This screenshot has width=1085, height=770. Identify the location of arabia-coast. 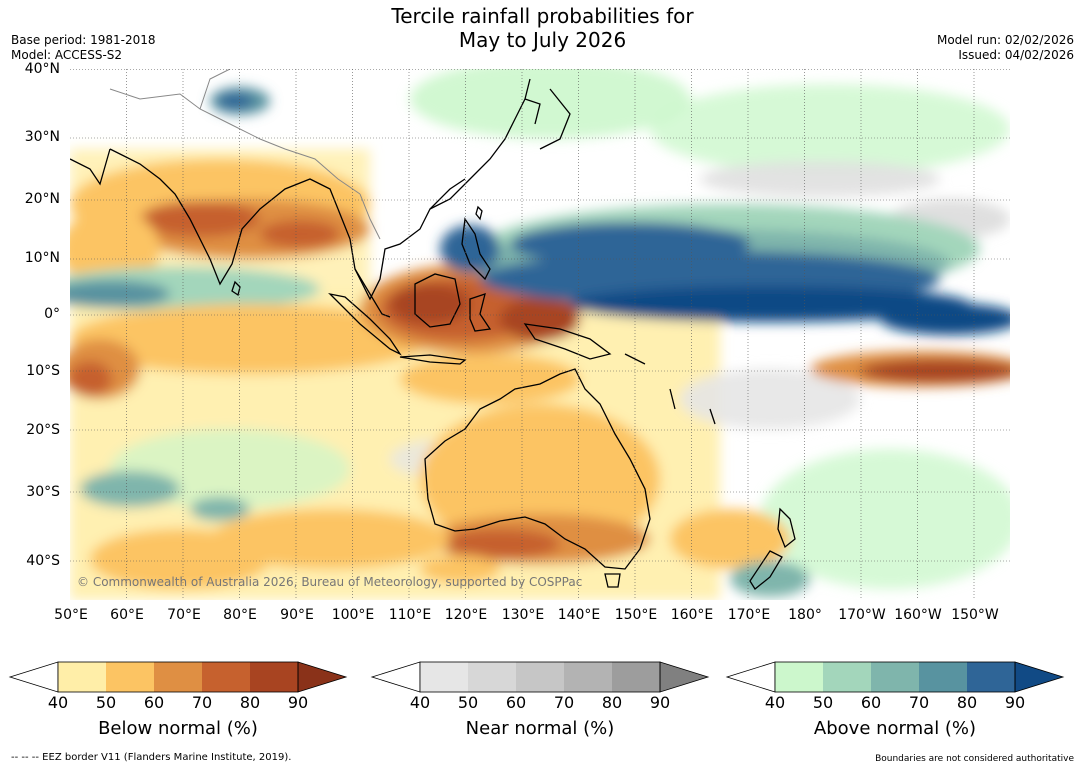
(90, 167).